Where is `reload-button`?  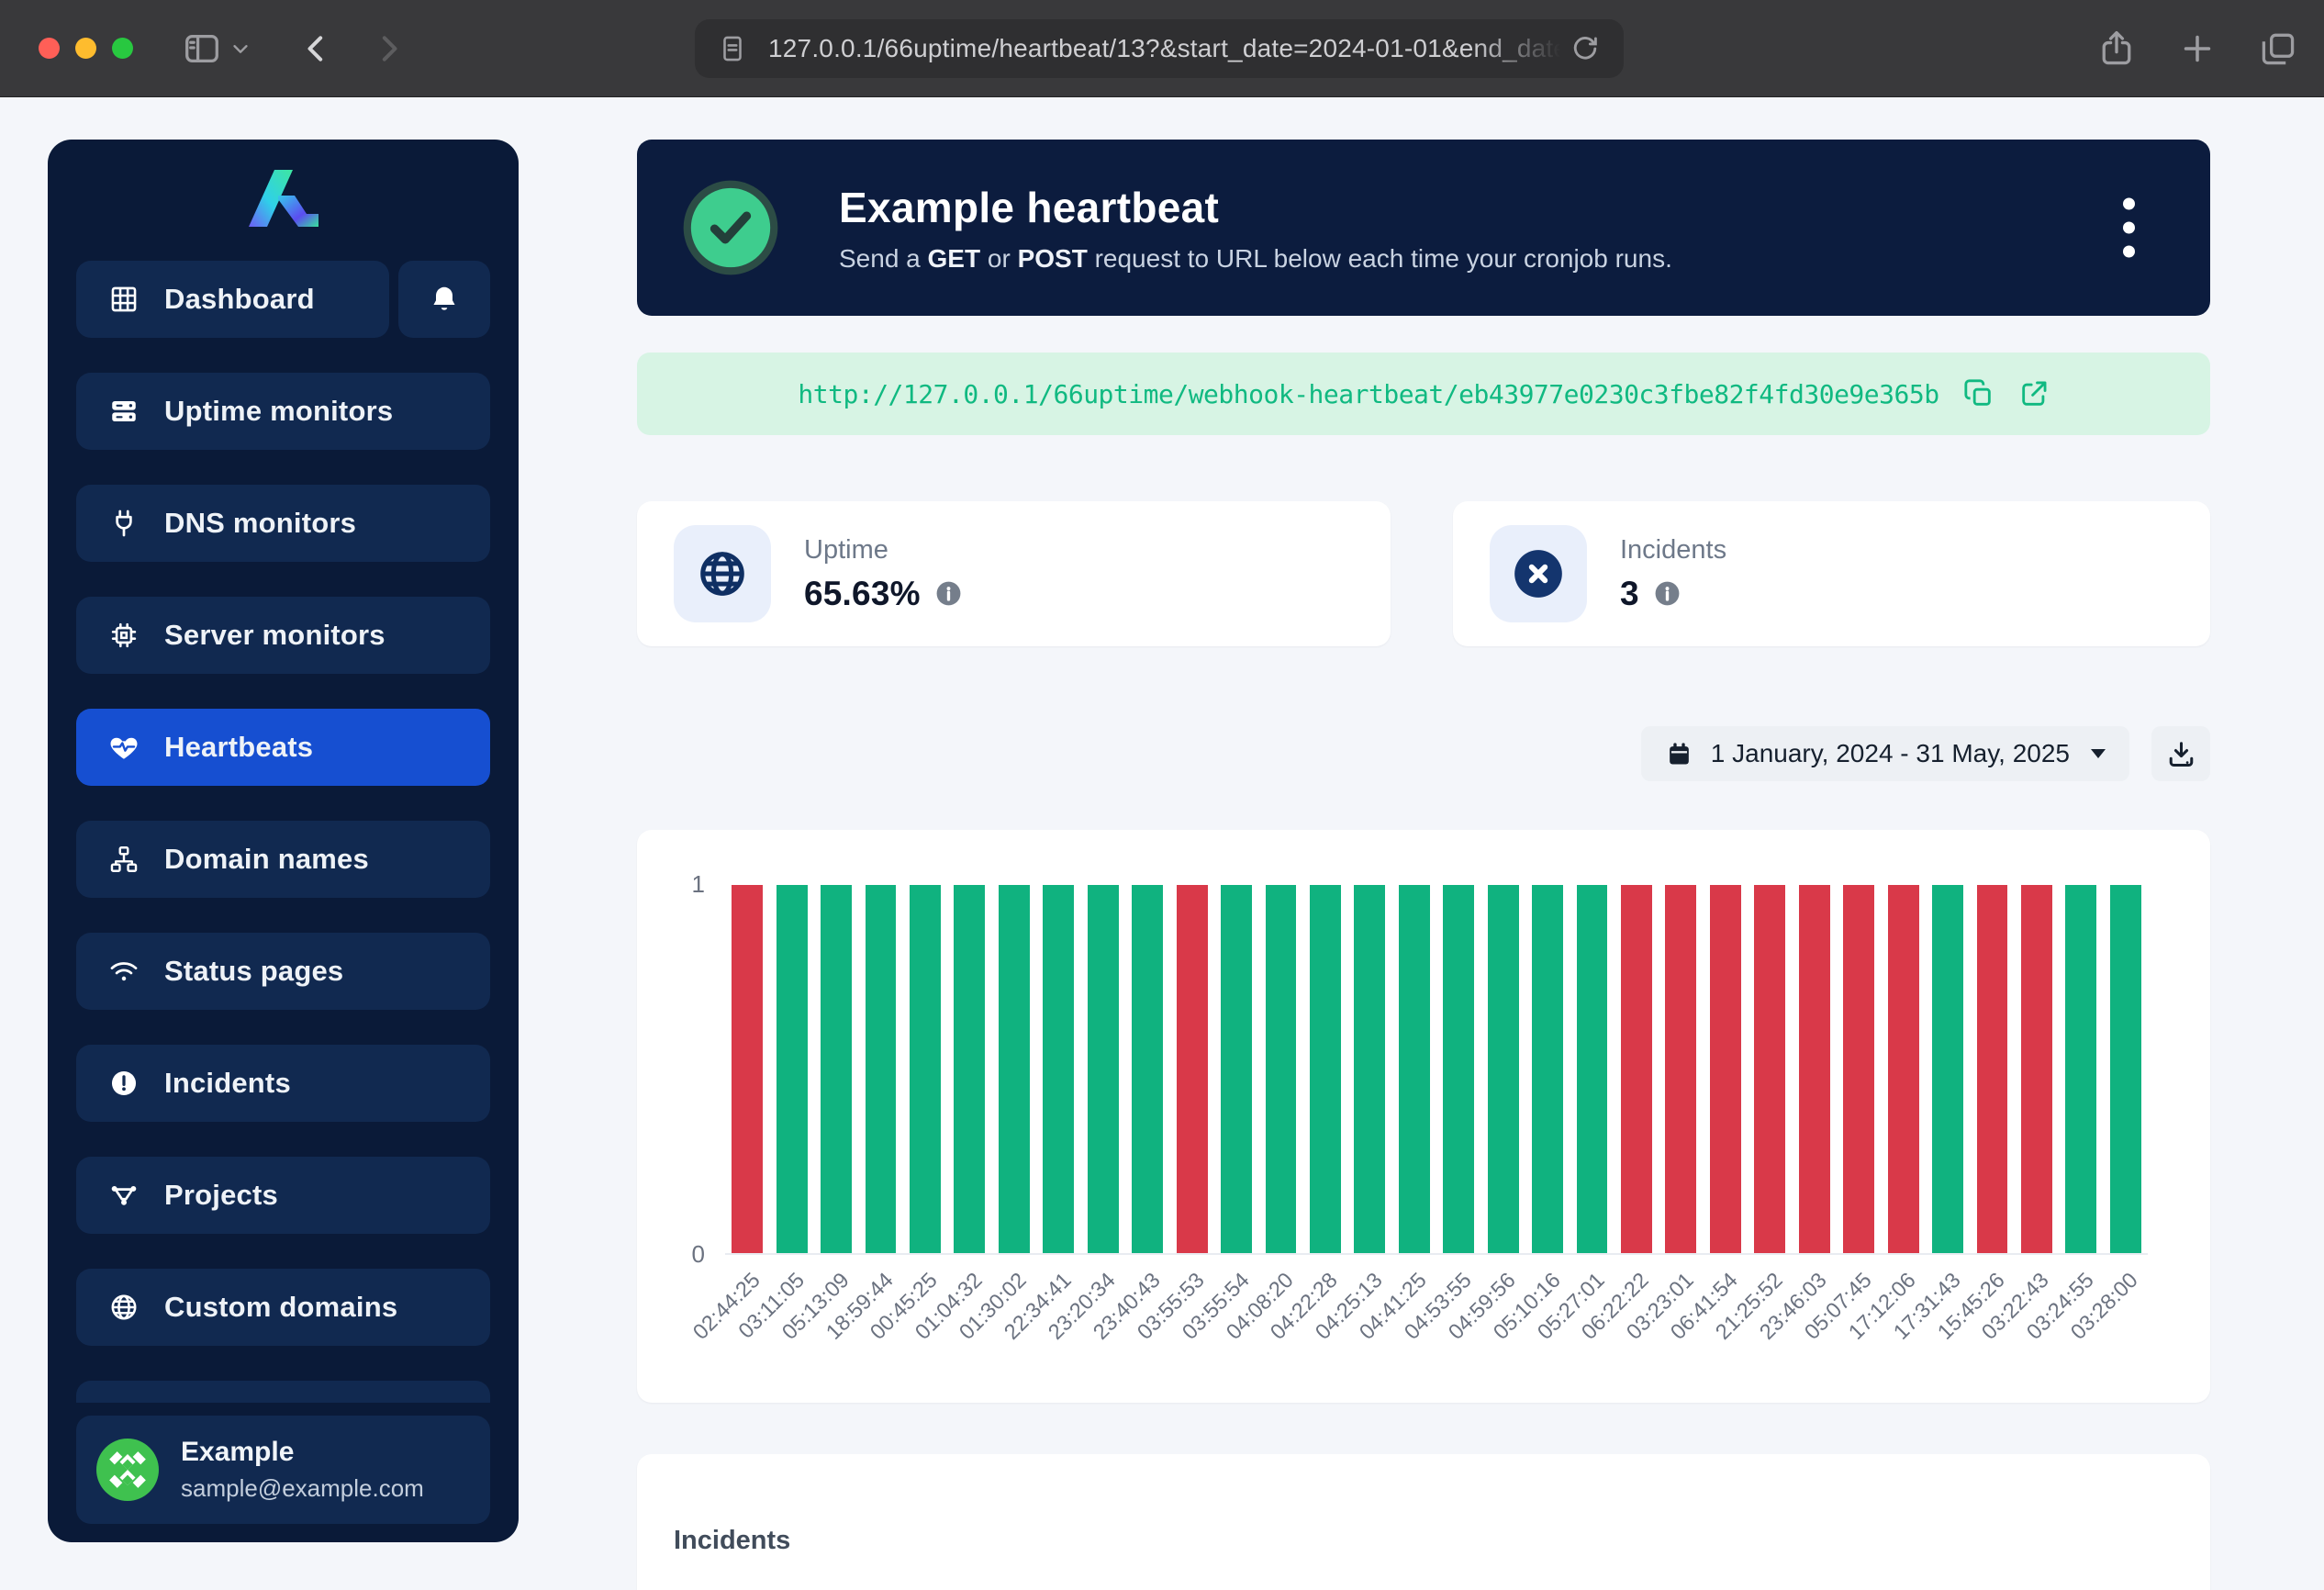
reload-button is located at coordinates (1585, 48).